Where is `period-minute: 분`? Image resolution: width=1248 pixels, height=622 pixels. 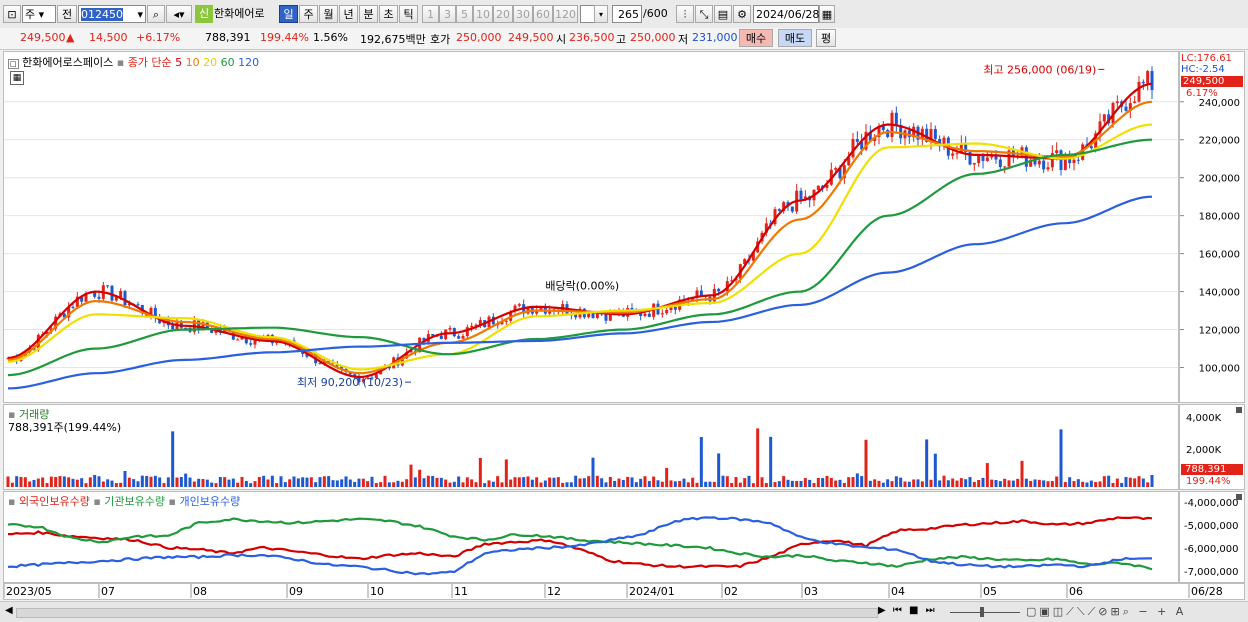
period-minute: 분 is located at coordinates (368, 14).